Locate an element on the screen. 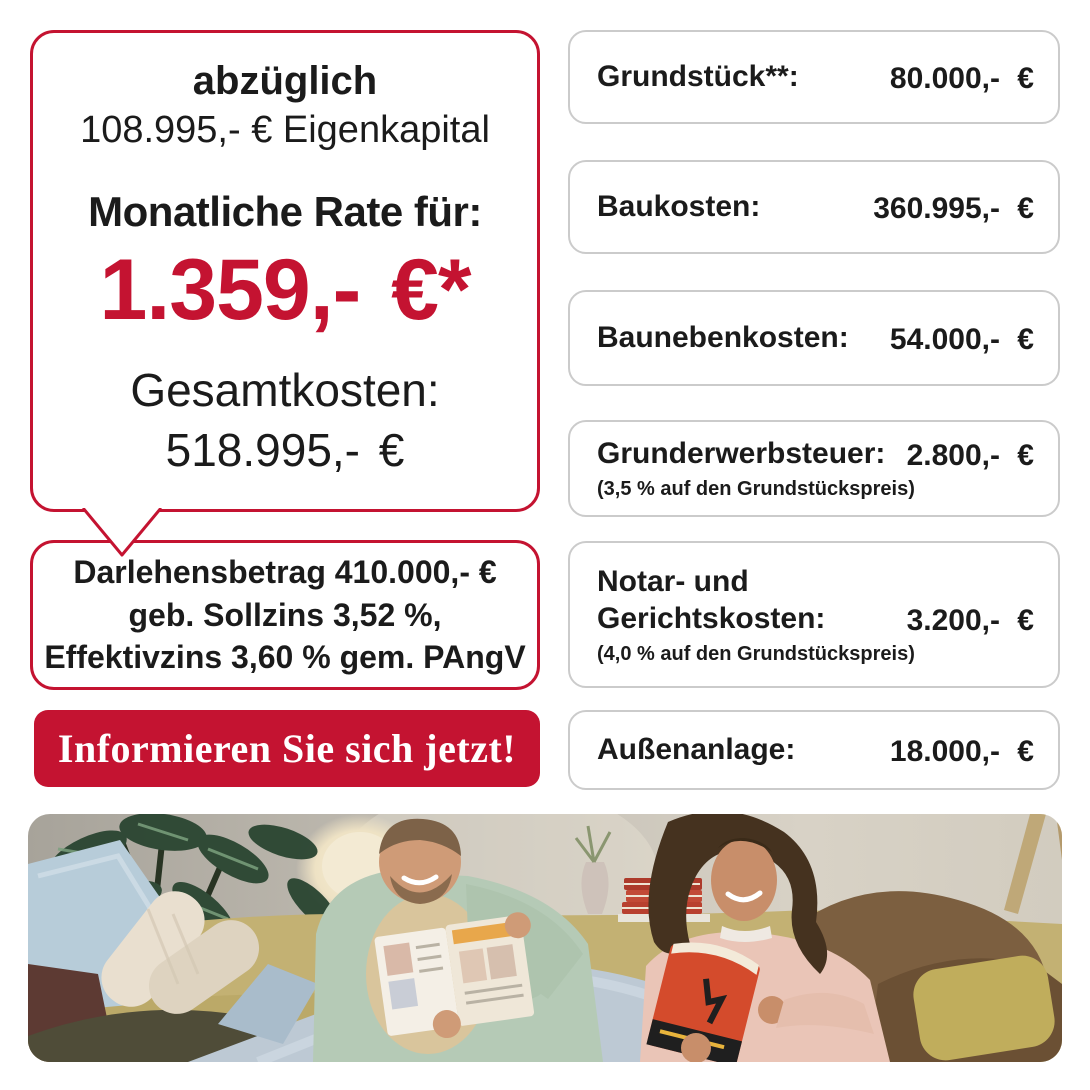 This screenshot has height=1090, width=1090. cost-card-baukosten: Baukosten: 360.995,- € is located at coordinates (814, 207).